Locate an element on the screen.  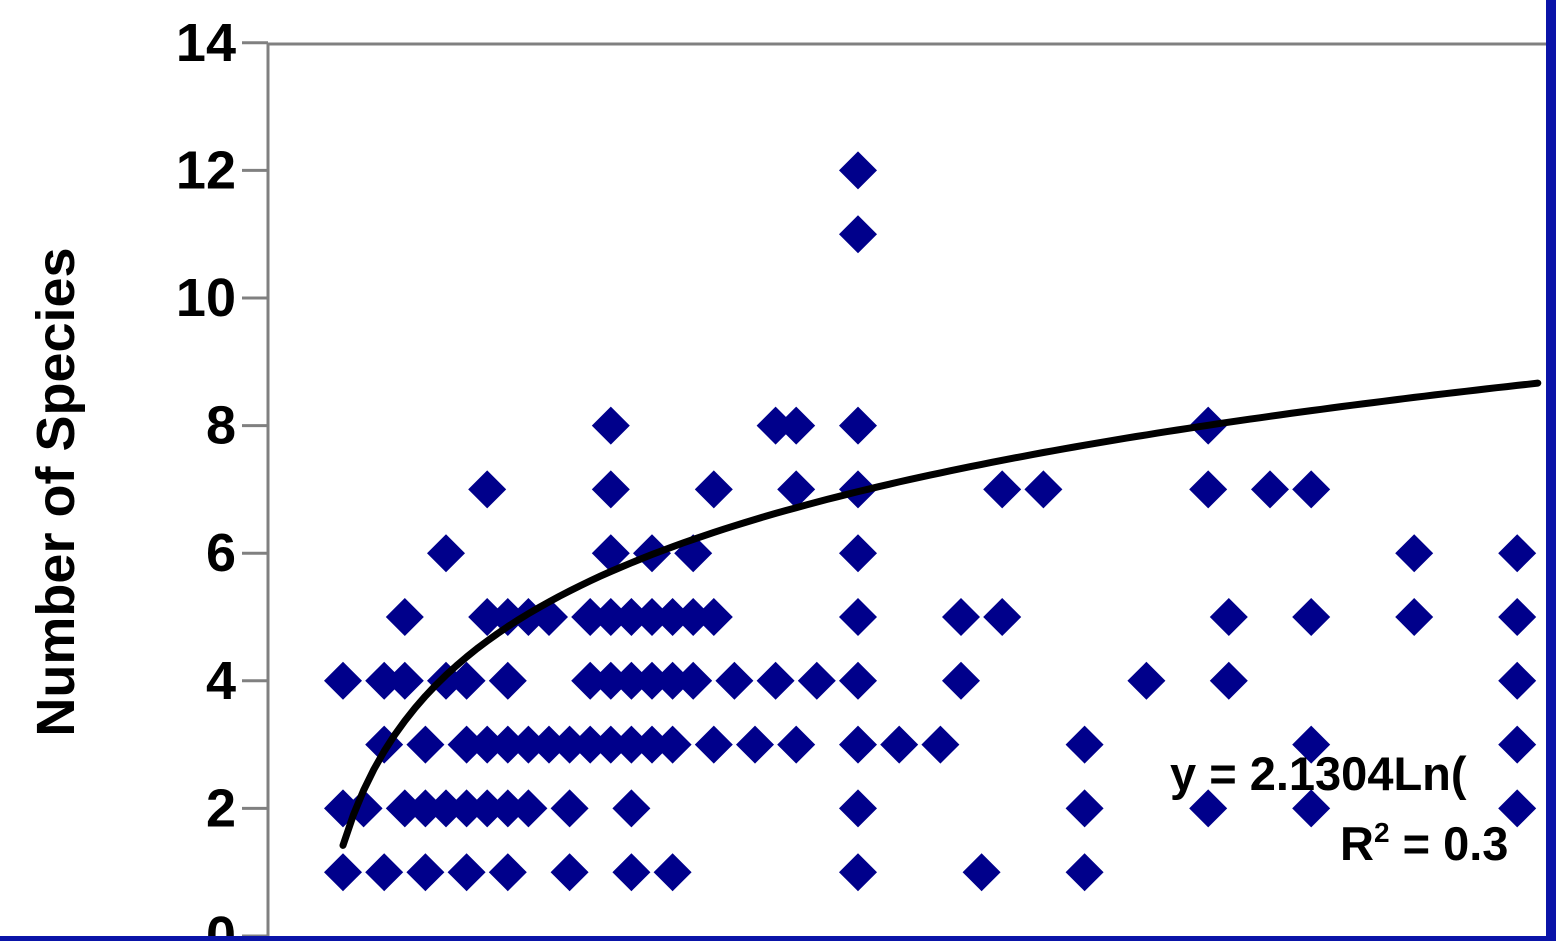
y-tick-label: 6 is located at coordinates (221, 553).